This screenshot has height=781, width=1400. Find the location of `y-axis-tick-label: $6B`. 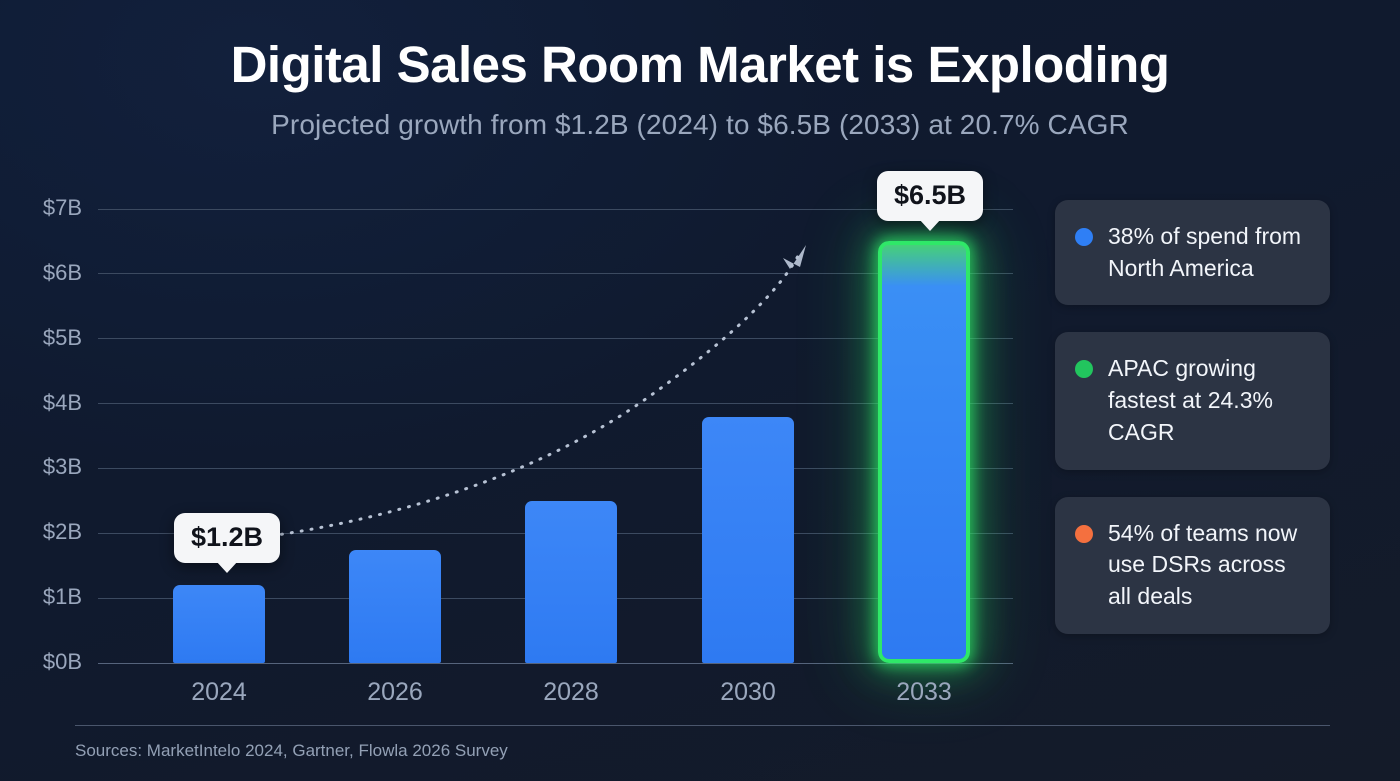

y-axis-tick-label: $6B is located at coordinates (62, 272).